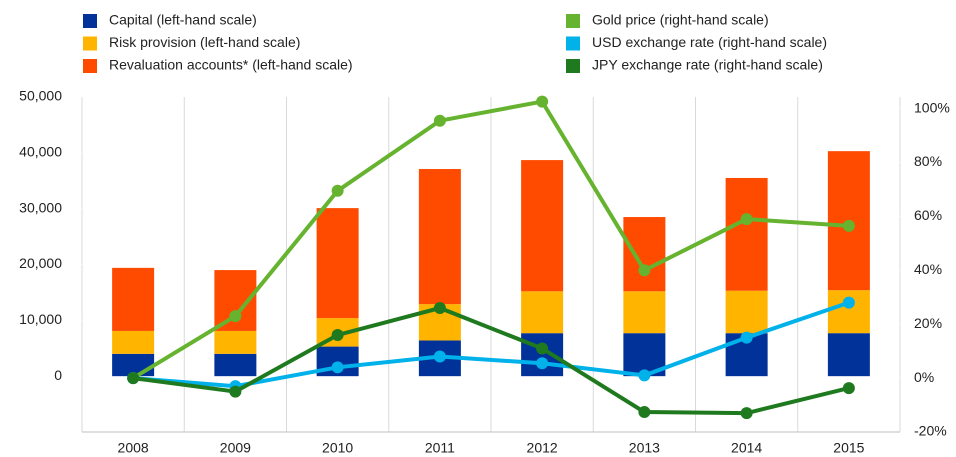 Image resolution: width=956 pixels, height=457 pixels. I want to click on x-tick-label: 2013, so click(644, 448).